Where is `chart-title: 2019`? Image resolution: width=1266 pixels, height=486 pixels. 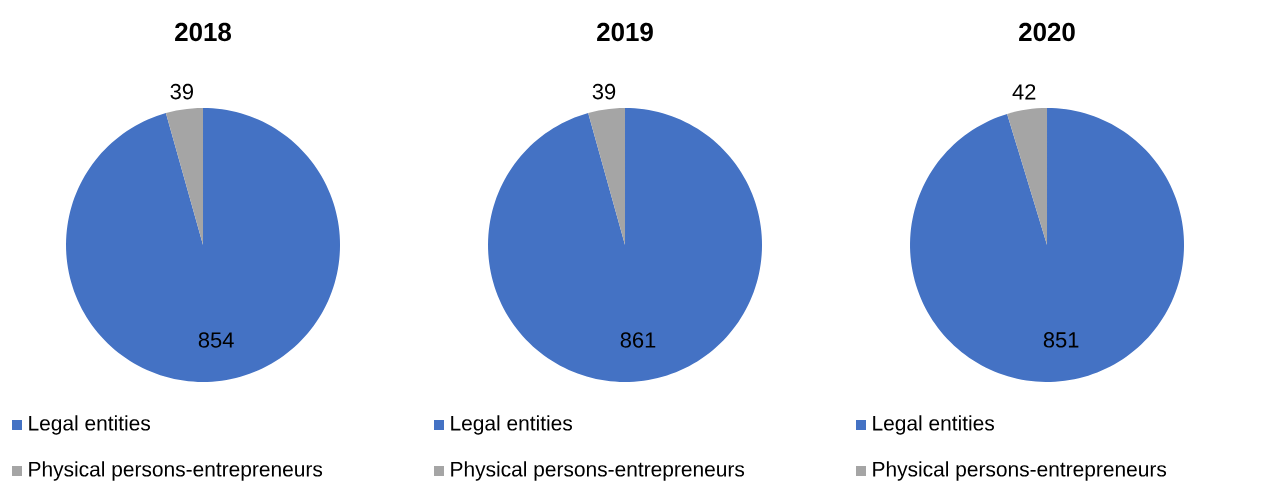 chart-title: 2019 is located at coordinates (625, 32).